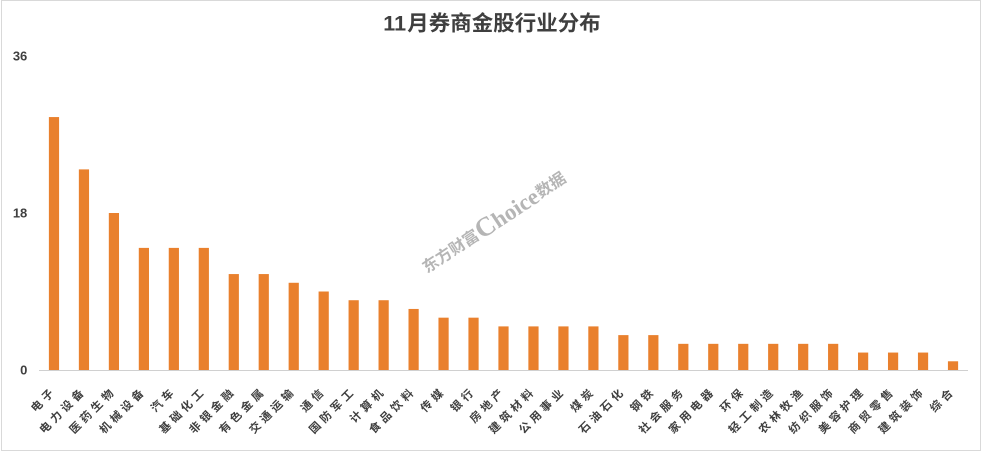 This screenshot has width=983, height=454. I want to click on svg-text: 0, so click(23, 370).